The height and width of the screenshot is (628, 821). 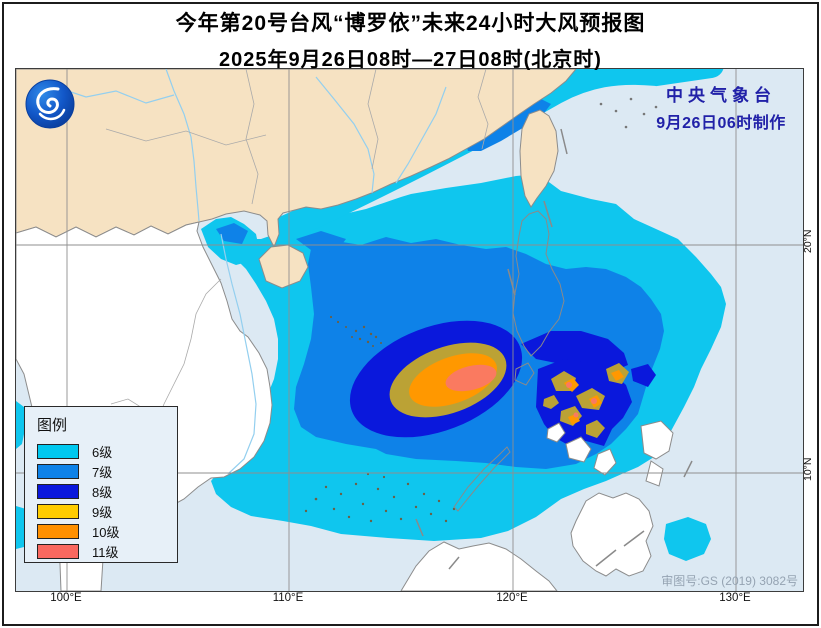 I want to click on luzon-outline, so click(x=538, y=283).